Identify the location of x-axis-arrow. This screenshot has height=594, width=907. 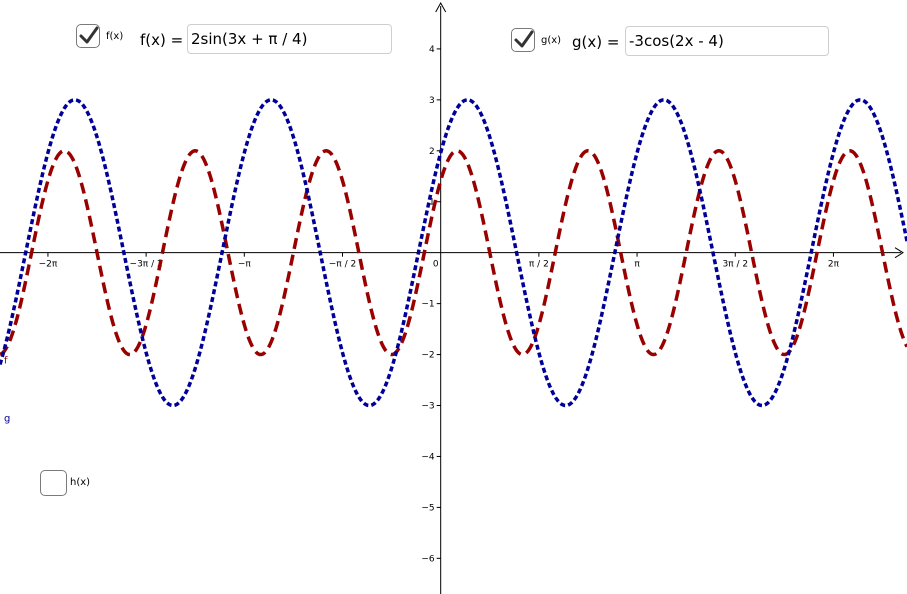
(899, 253).